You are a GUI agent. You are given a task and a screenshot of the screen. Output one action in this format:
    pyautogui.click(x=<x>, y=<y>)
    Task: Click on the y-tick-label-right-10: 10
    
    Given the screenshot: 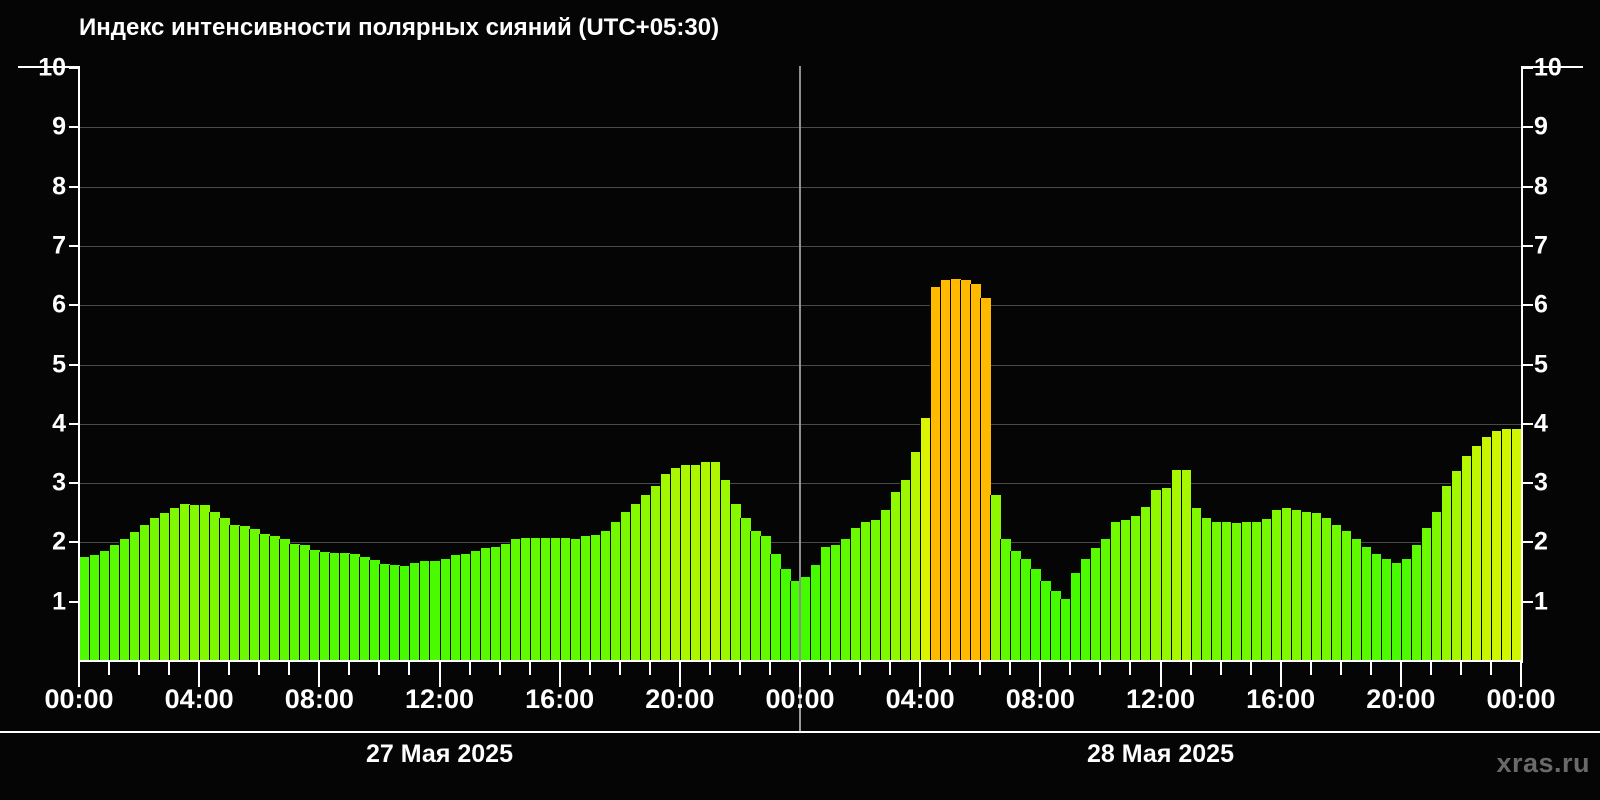 What is the action you would take?
    pyautogui.click(x=1548, y=67)
    